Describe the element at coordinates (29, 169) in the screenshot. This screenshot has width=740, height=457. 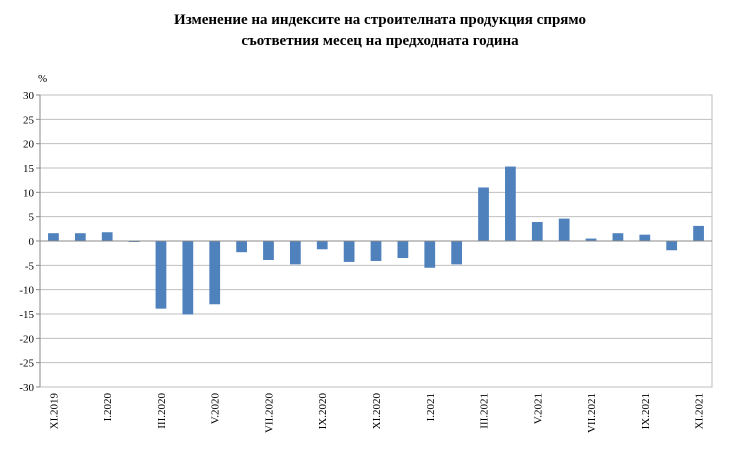
I see `y-tick-label: 15` at that location.